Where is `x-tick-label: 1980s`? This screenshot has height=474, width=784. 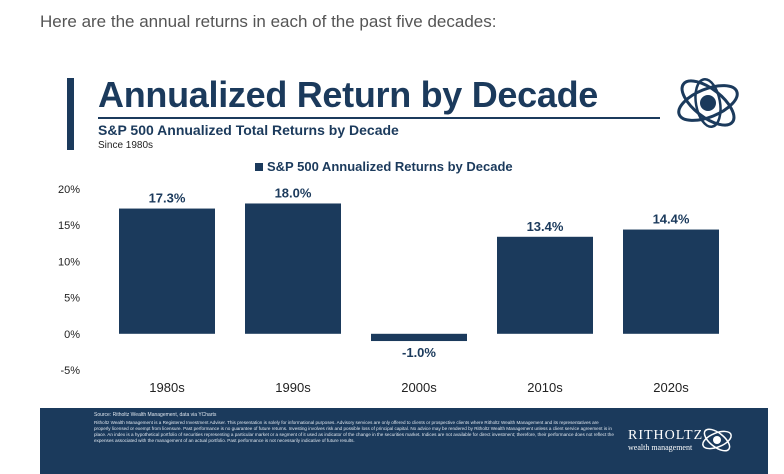
x-tick-label: 1980s is located at coordinates (167, 387).